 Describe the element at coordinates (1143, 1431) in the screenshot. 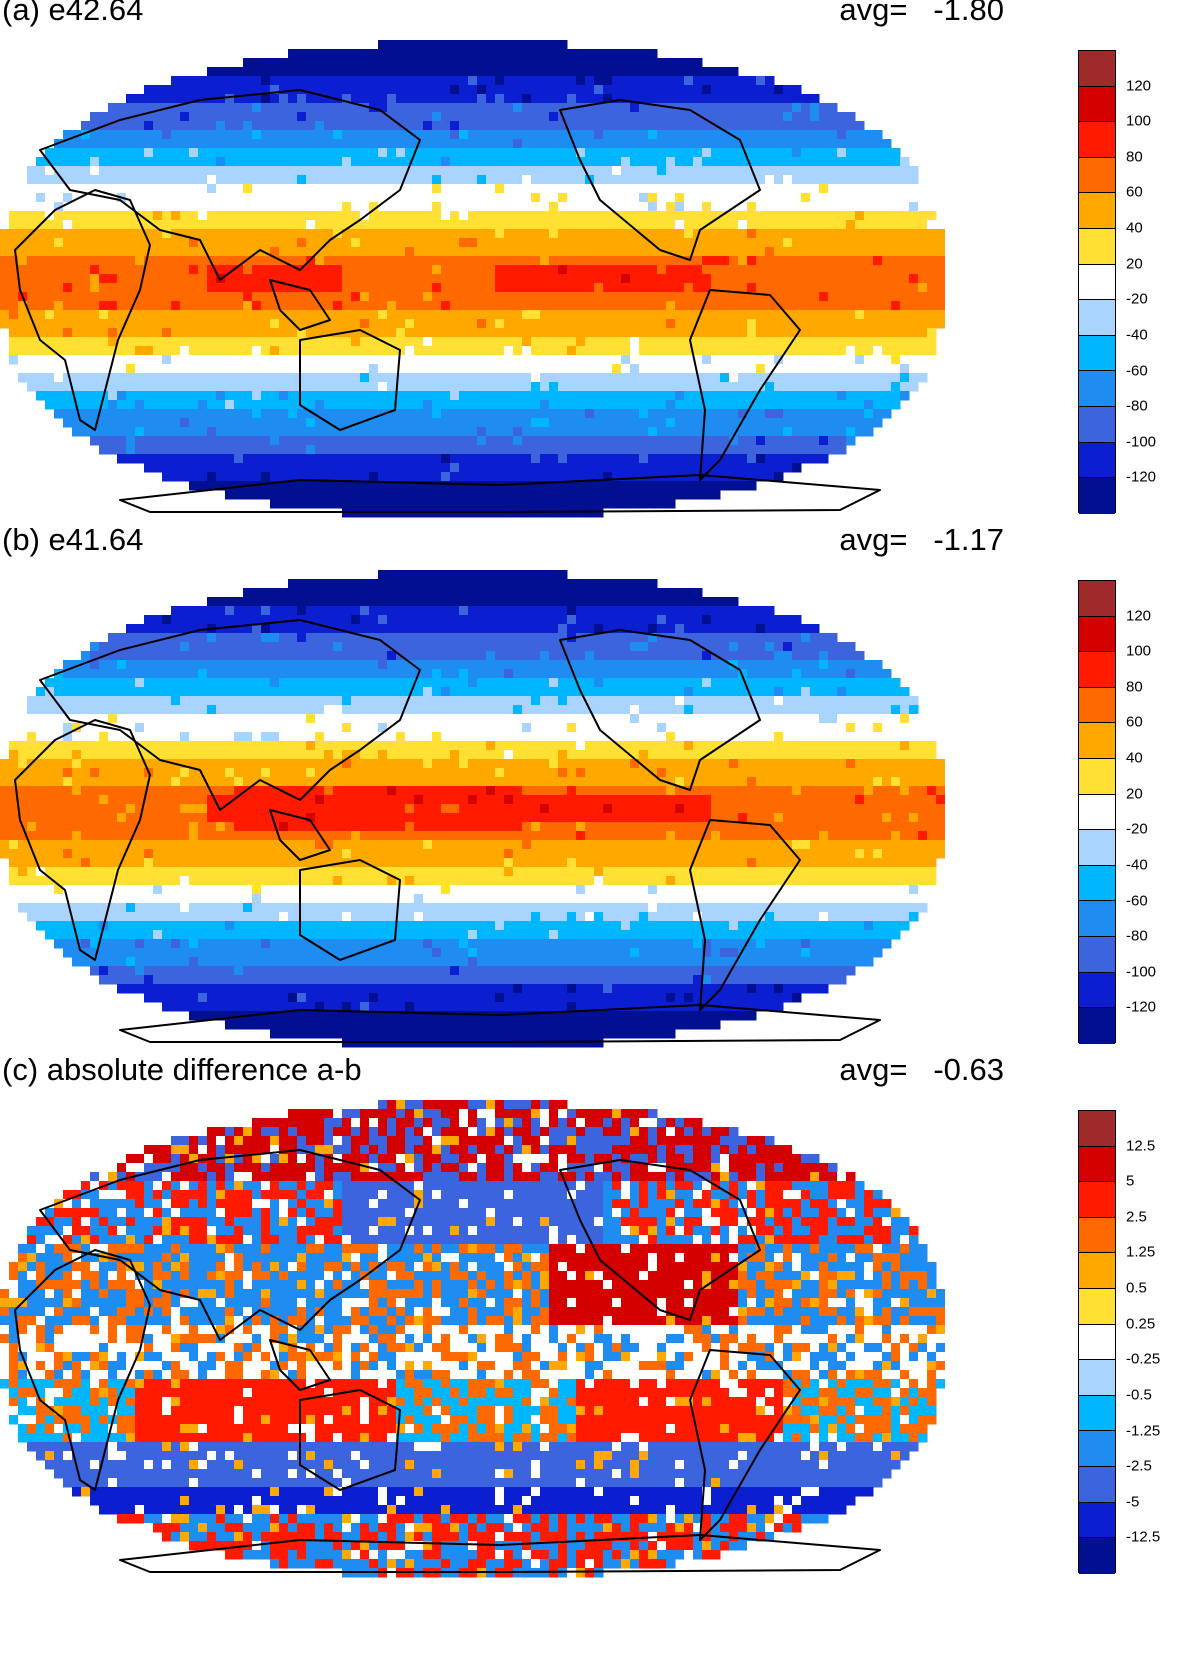

I see `colorbar-tick-label: -1.25` at that location.